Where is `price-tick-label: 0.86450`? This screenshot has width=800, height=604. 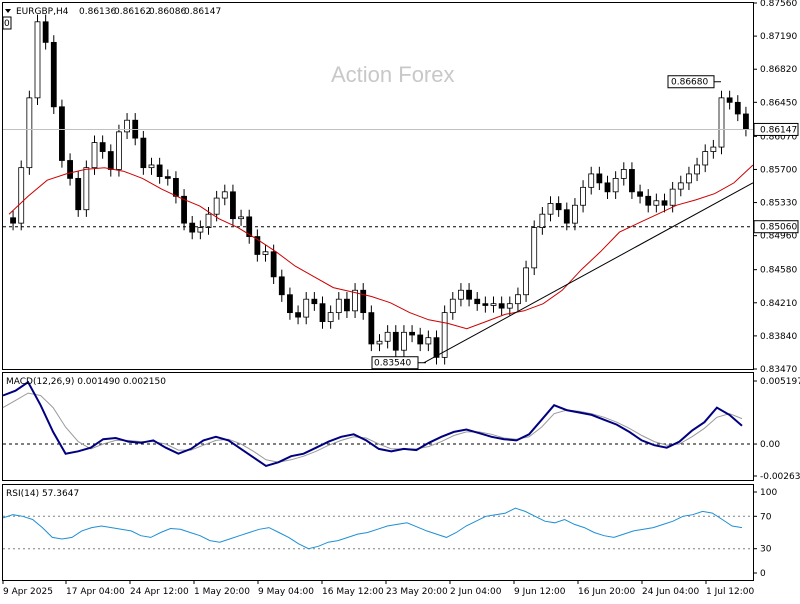
price-tick-label: 0.86450 is located at coordinates (778, 103).